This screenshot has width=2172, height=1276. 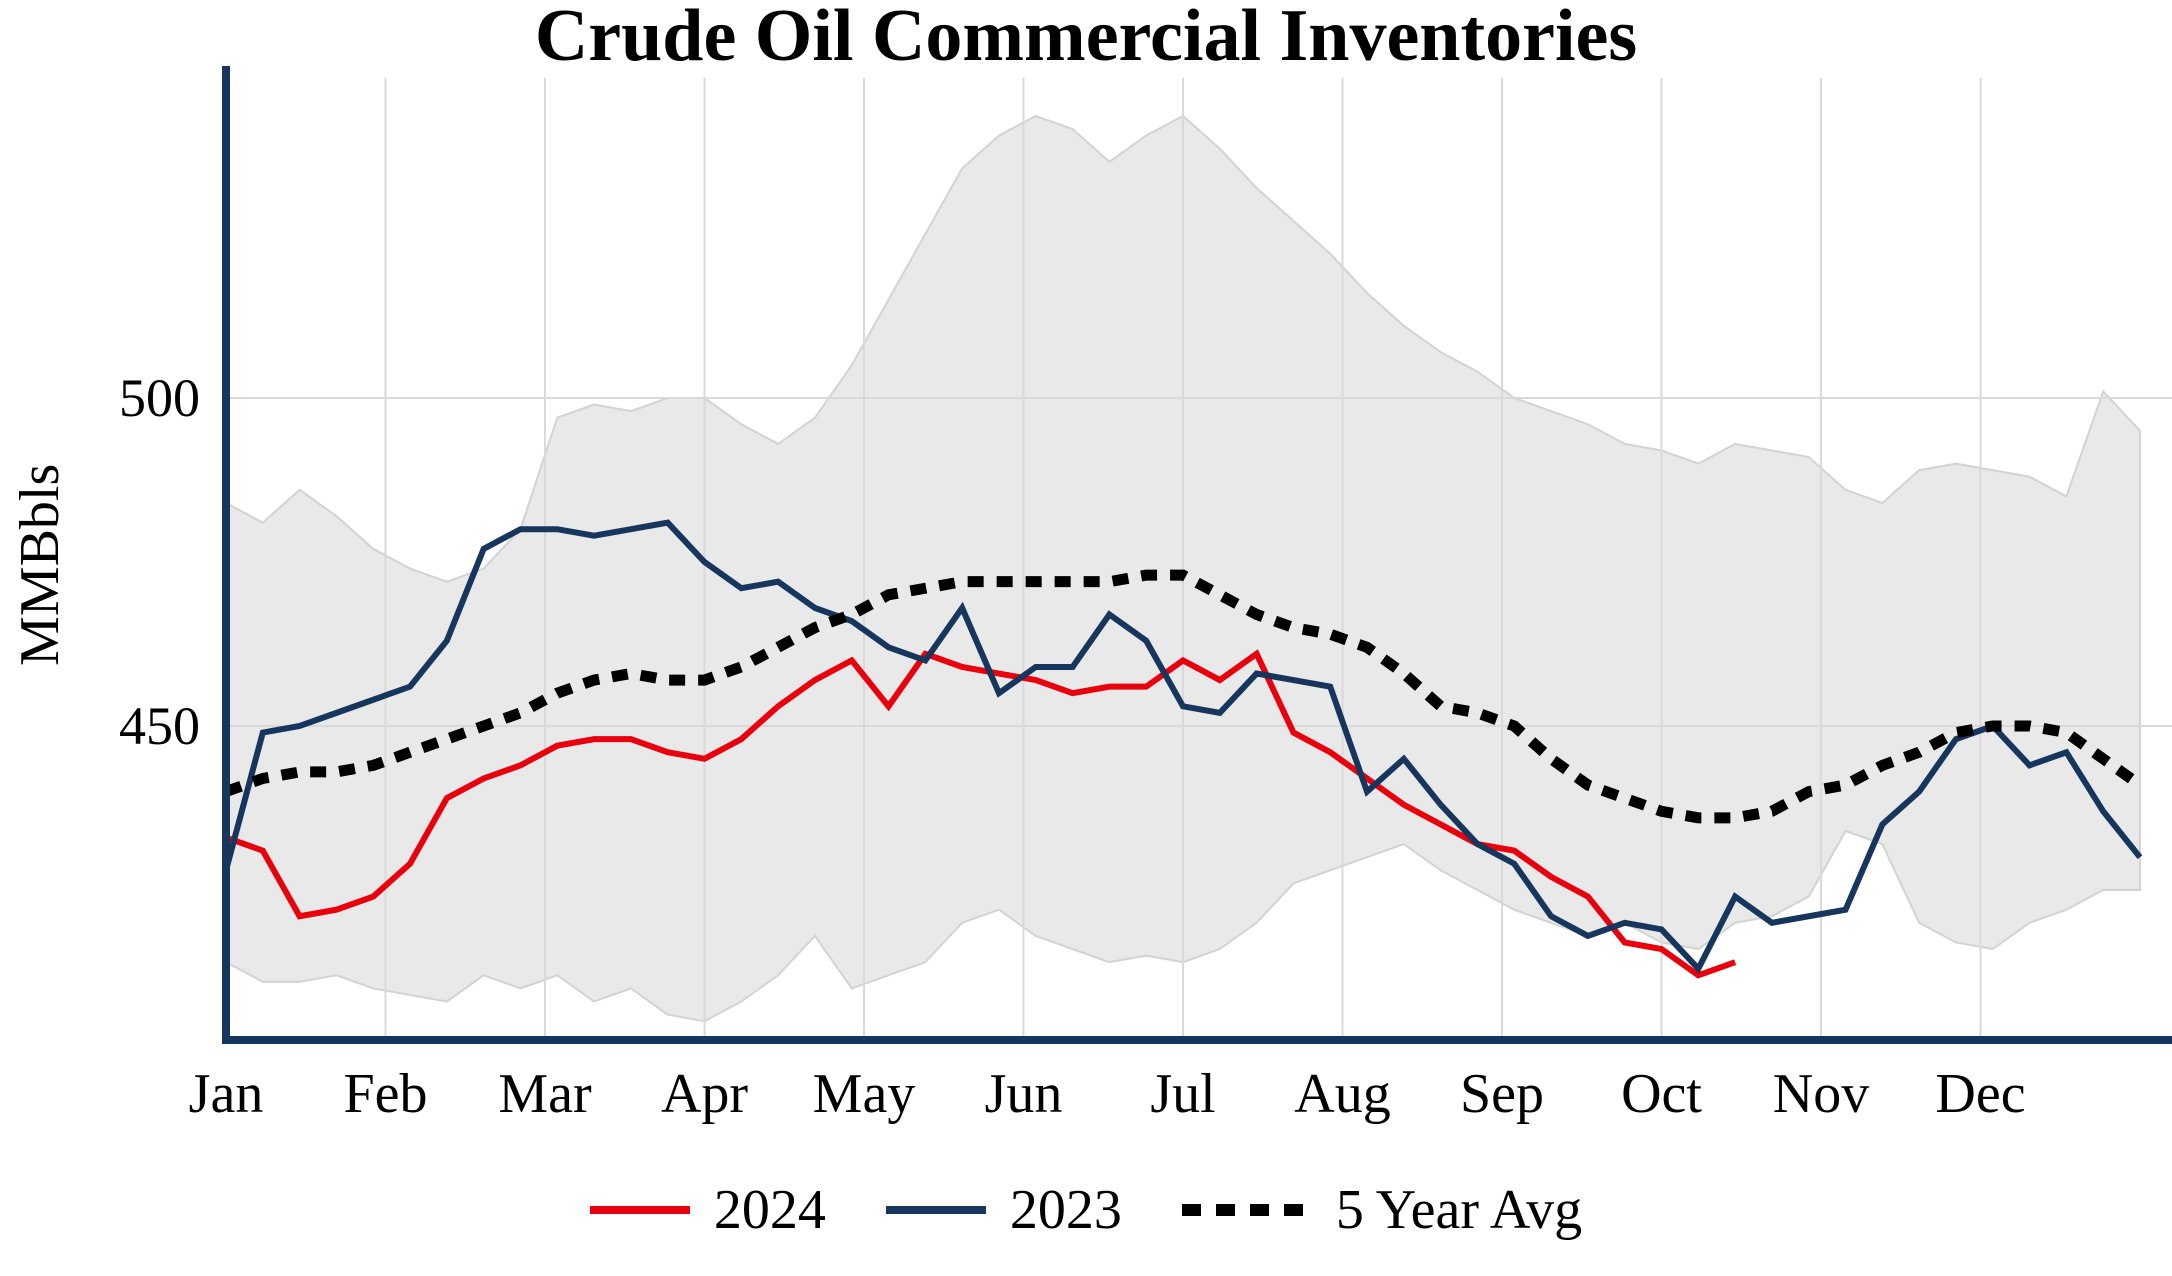 What do you see at coordinates (226, 1094) in the screenshot?
I see `x-tick-label-jan: Jan` at bounding box center [226, 1094].